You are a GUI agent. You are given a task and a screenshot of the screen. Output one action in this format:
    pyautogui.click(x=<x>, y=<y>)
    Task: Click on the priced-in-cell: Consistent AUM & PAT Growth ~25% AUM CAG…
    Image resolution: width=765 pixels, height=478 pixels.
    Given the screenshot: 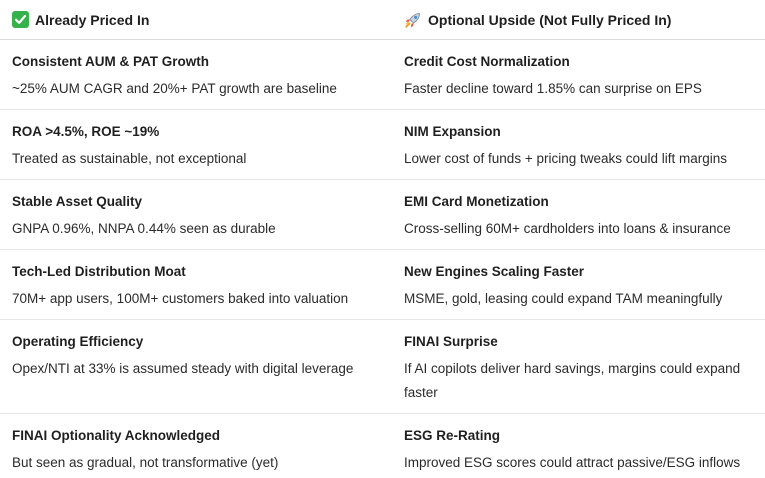 What is the action you would take?
    pyautogui.click(x=196, y=74)
    